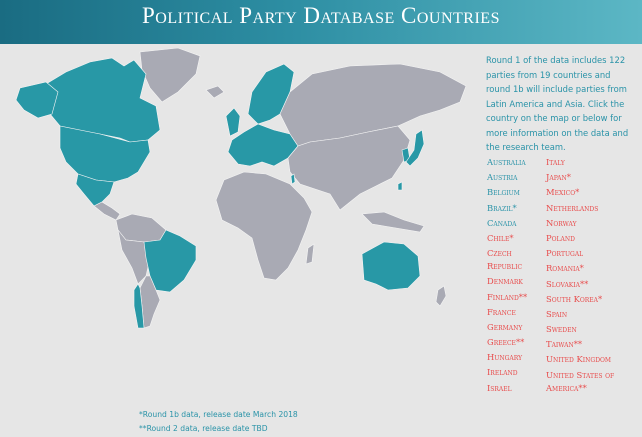 The height and width of the screenshot is (437, 642). Describe the element at coordinates (349, 168) in the screenshot. I see `map-region-asia` at that location.